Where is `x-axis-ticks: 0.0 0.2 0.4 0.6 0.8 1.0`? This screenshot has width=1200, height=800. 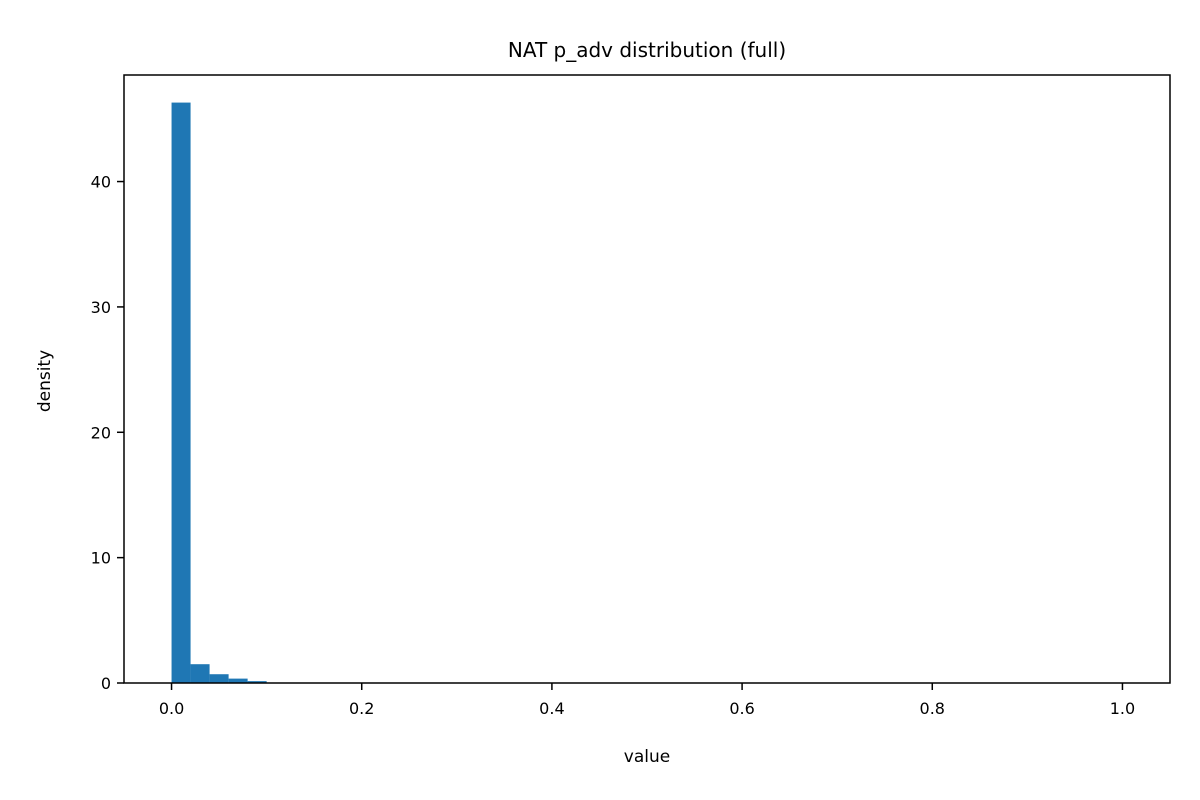
x-axis-ticks: 0.0 0.2 0.4 0.6 0.8 1.0 is located at coordinates (647, 700).